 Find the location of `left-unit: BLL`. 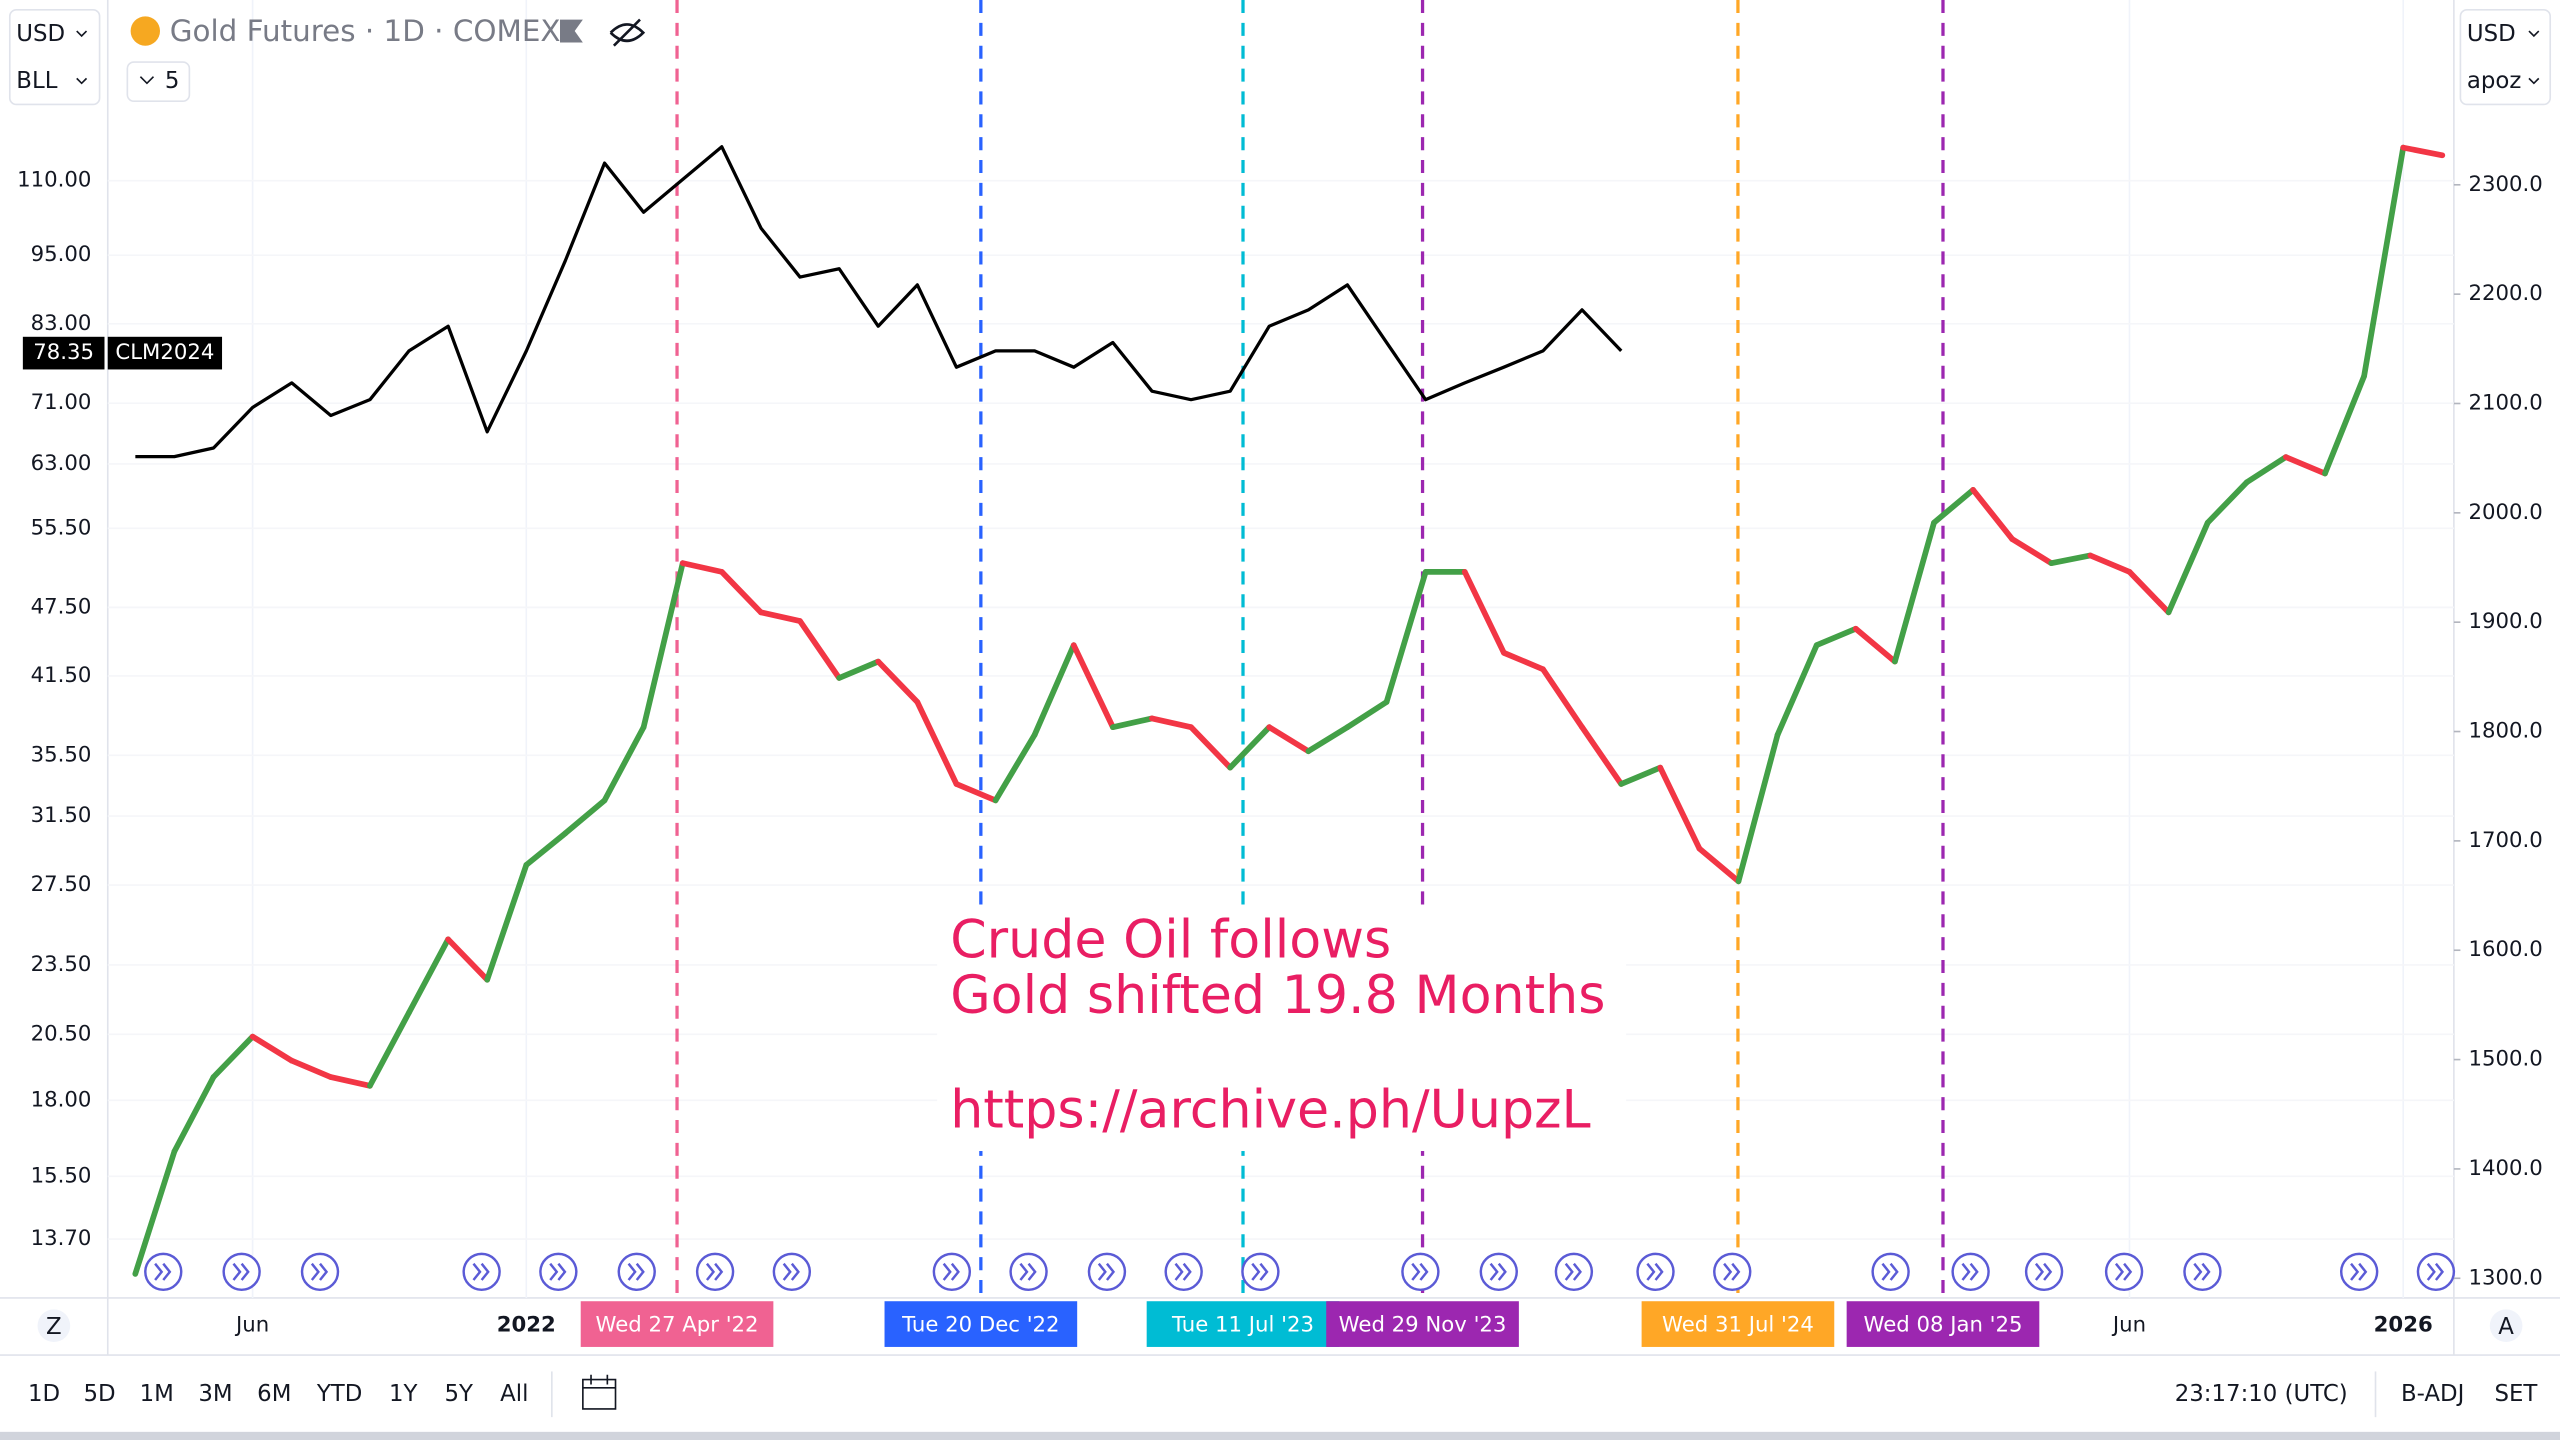

left-unit: BLL is located at coordinates (36, 81).